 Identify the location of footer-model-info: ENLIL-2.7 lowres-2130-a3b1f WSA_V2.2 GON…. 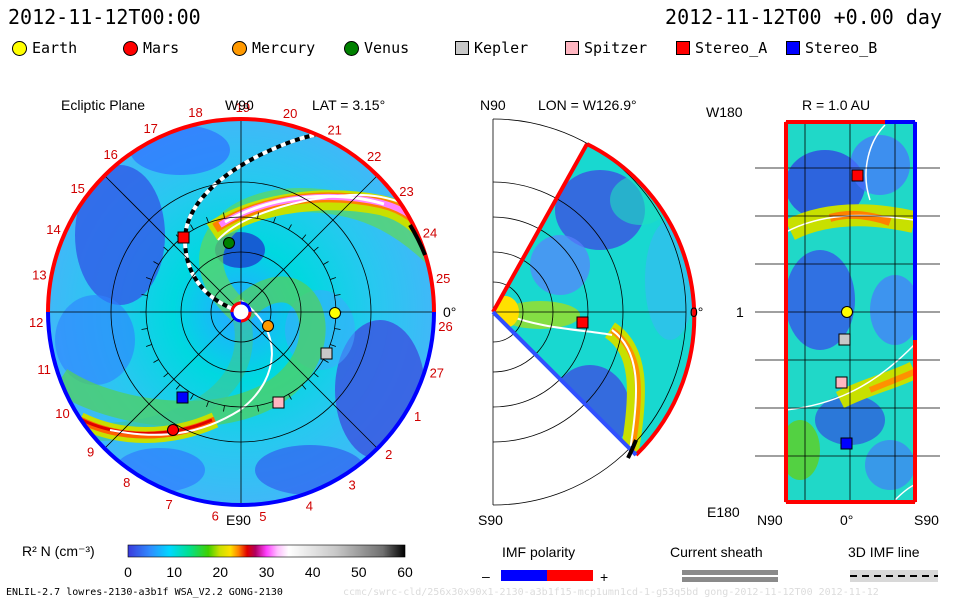
(144, 592).